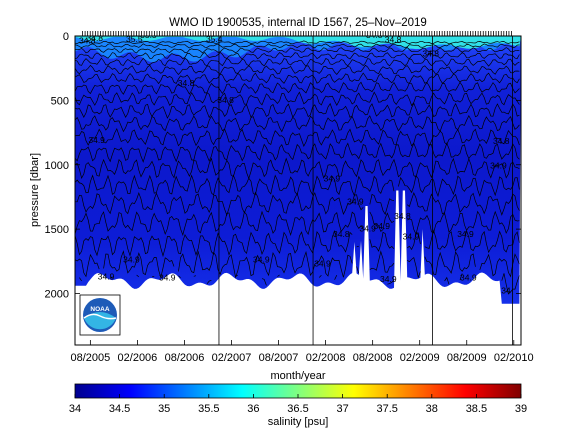 The width and height of the screenshot is (576, 432). I want to click on y-tick-label: 0, so click(66, 37).